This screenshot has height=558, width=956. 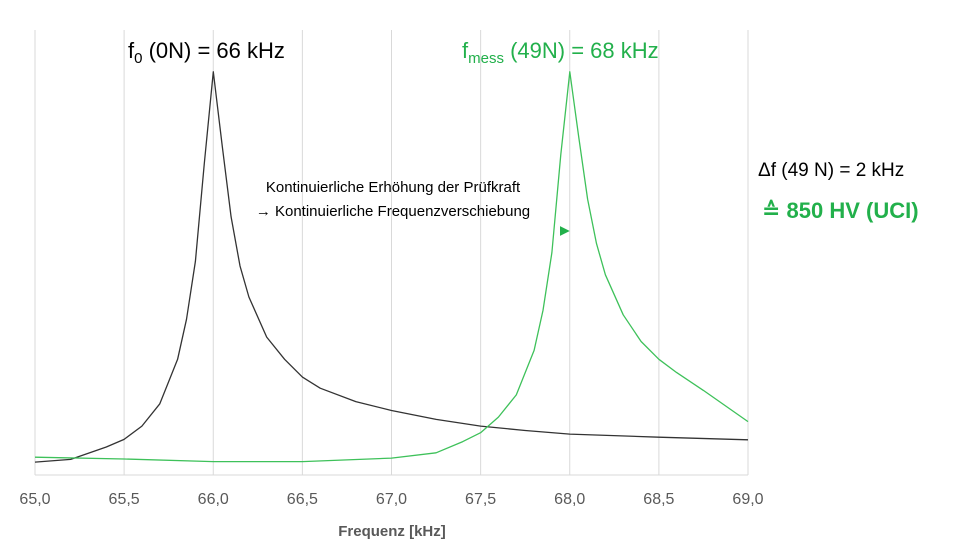 I want to click on annotation: fmess (49N) = 68 kHz, so click(x=560, y=52).